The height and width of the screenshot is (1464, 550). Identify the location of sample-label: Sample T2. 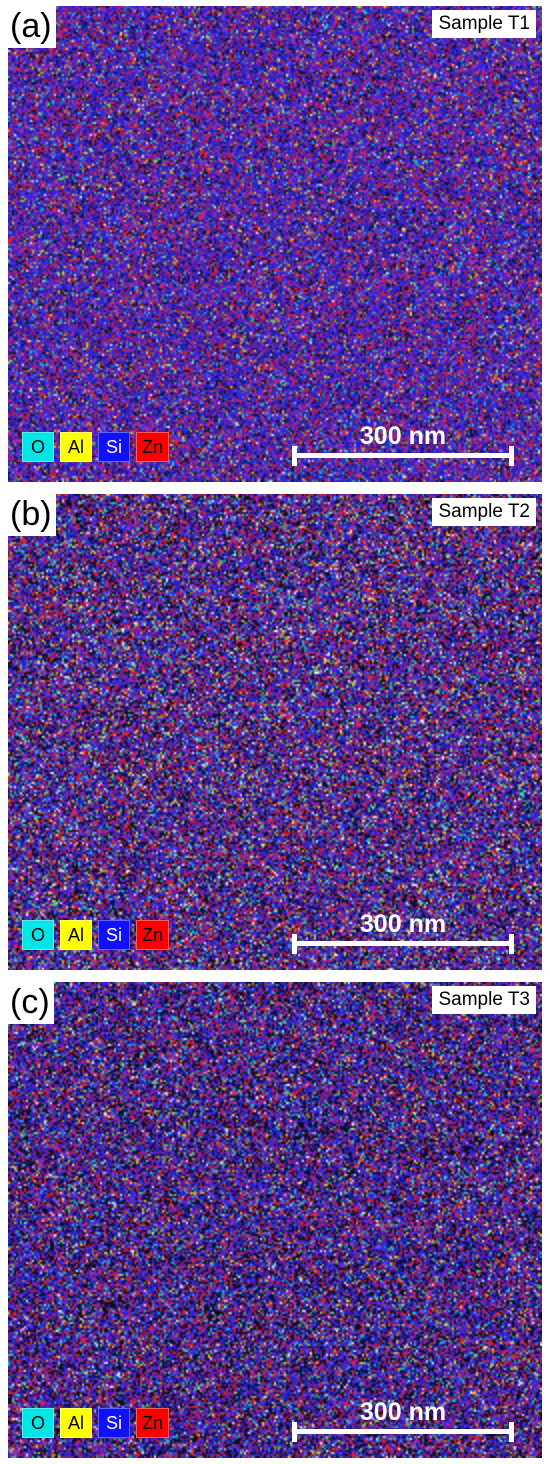
(484, 512).